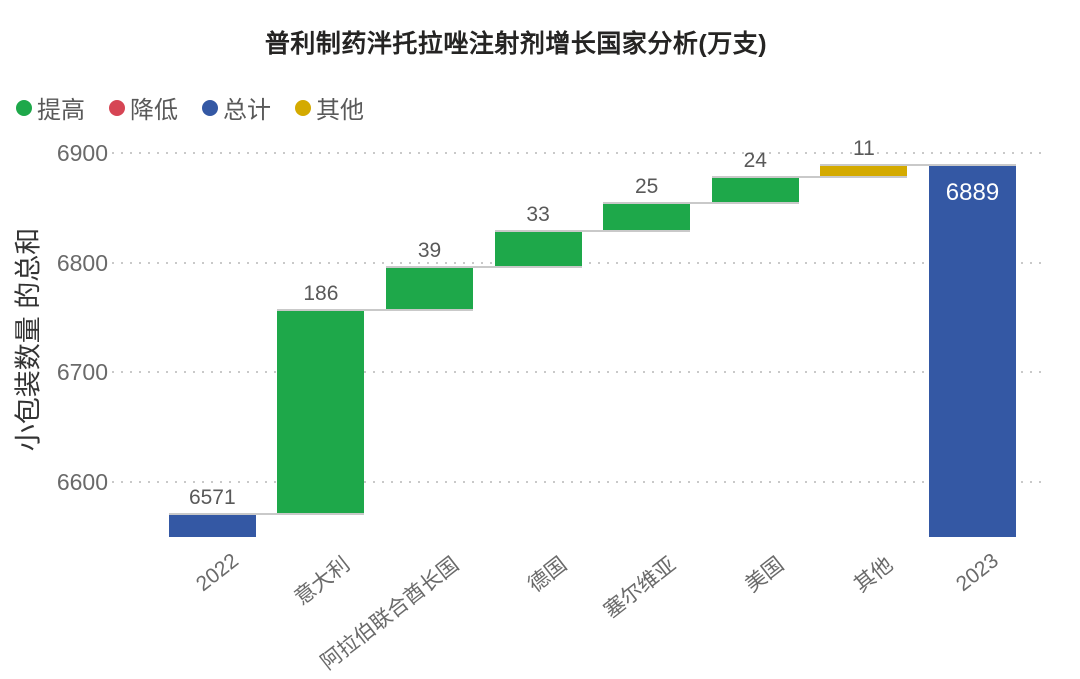 This screenshot has width=1080, height=679. Describe the element at coordinates (321, 411) in the screenshot. I see `bar-意大利` at that location.